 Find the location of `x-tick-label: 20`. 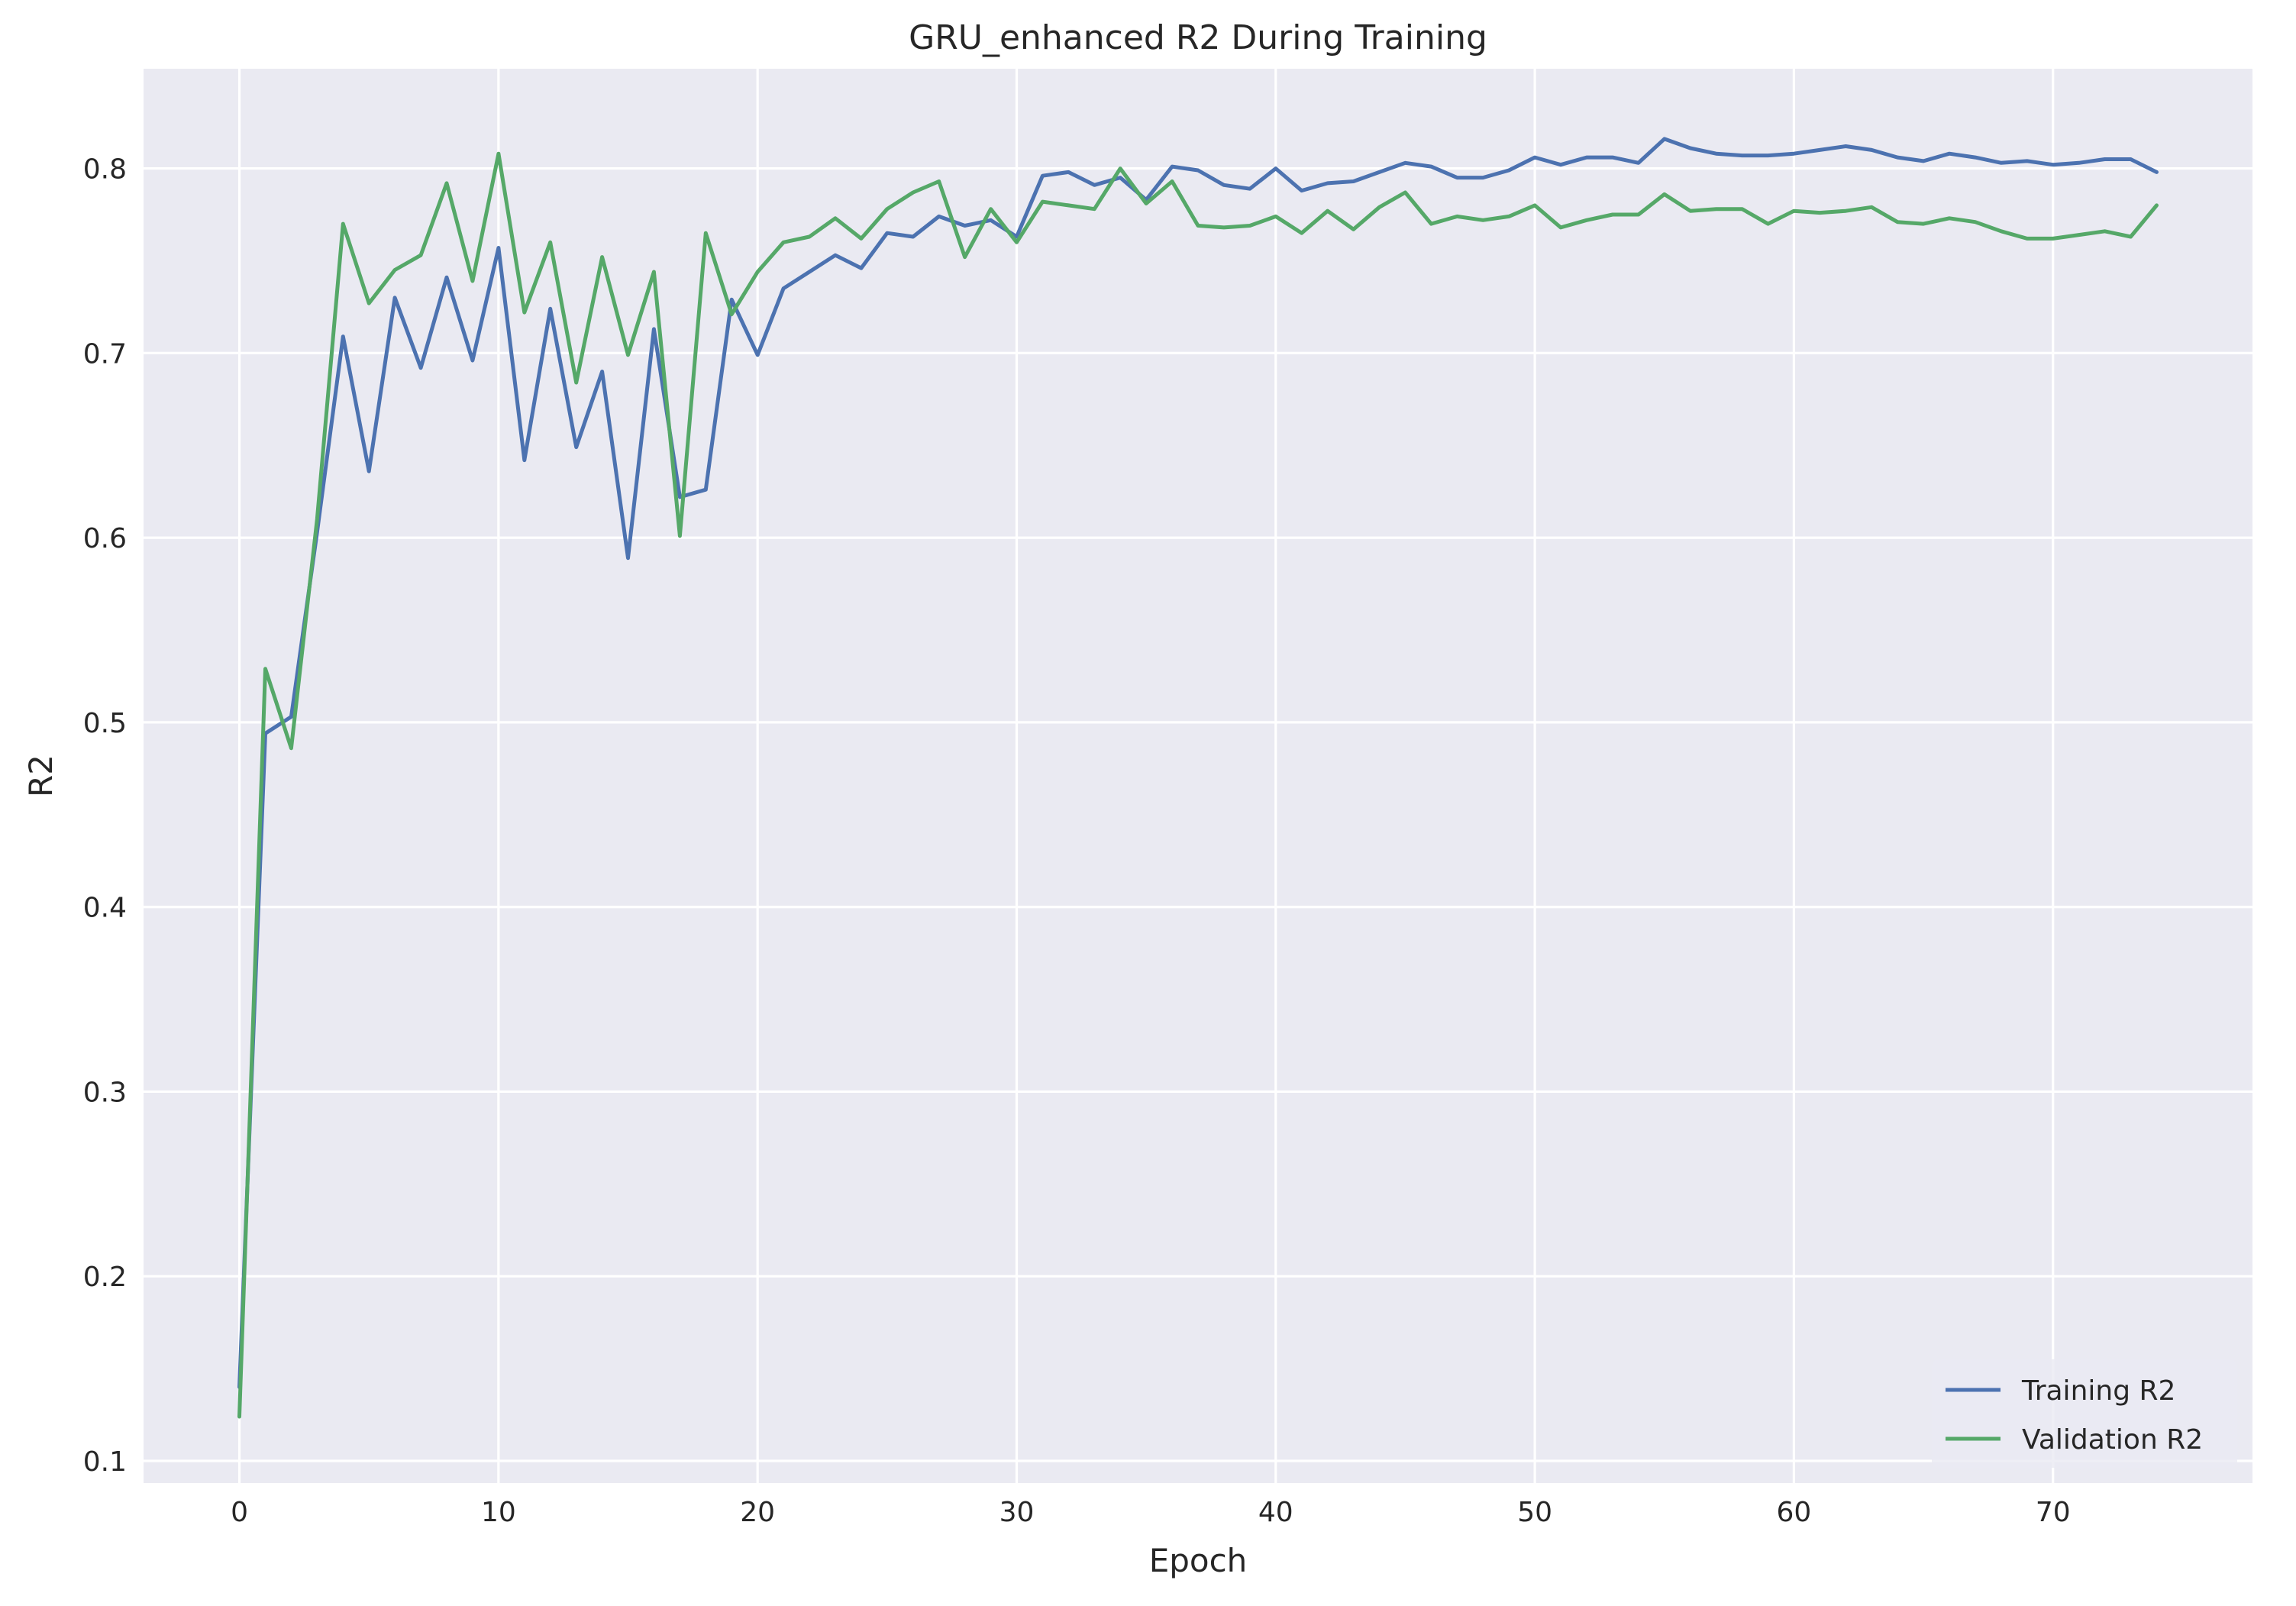

x-tick-label: 20 is located at coordinates (757, 1512).